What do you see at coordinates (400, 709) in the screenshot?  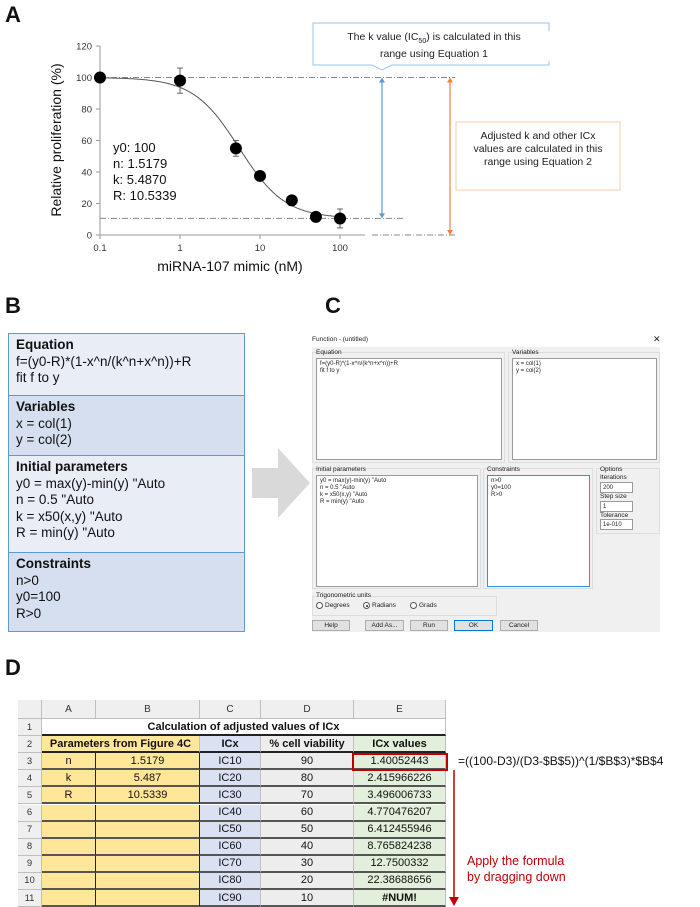 I see `column-header: E` at bounding box center [400, 709].